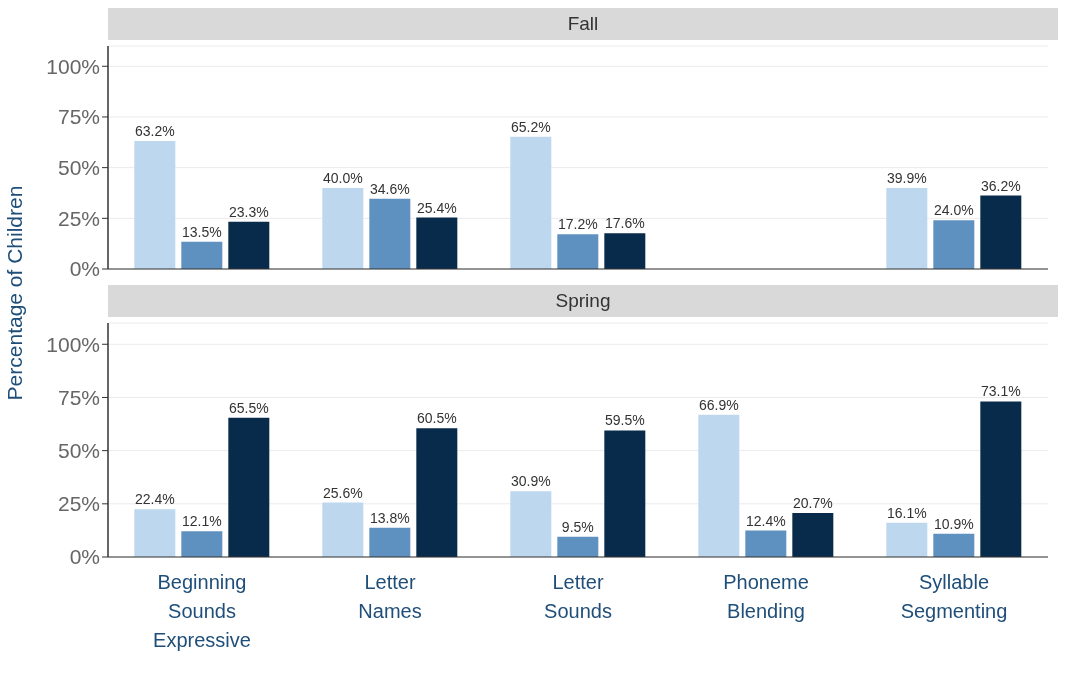 This screenshot has width=1074, height=687. What do you see at coordinates (906, 178) in the screenshot?
I see `data-label: 39.9%` at bounding box center [906, 178].